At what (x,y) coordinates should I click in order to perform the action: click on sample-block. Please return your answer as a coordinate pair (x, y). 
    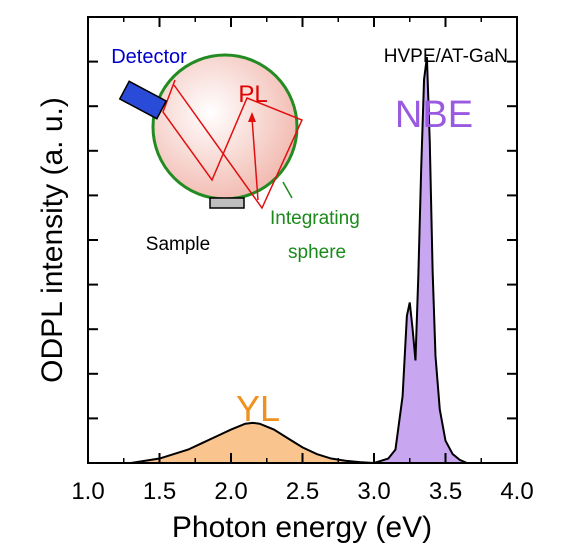
    Looking at the image, I should click on (227, 203).